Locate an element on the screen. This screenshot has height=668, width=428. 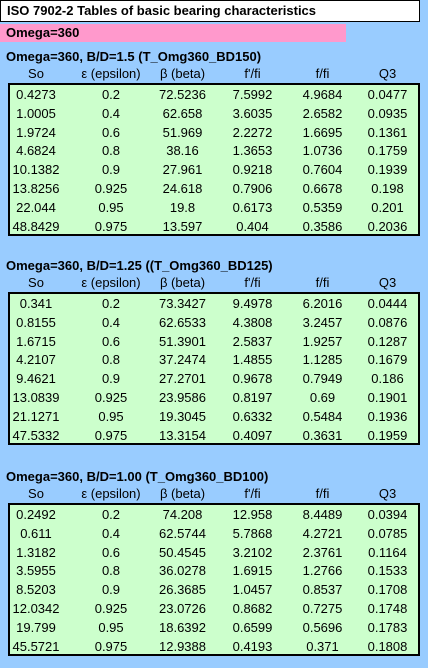
table-cell: 0.1708 is located at coordinates (387, 590).